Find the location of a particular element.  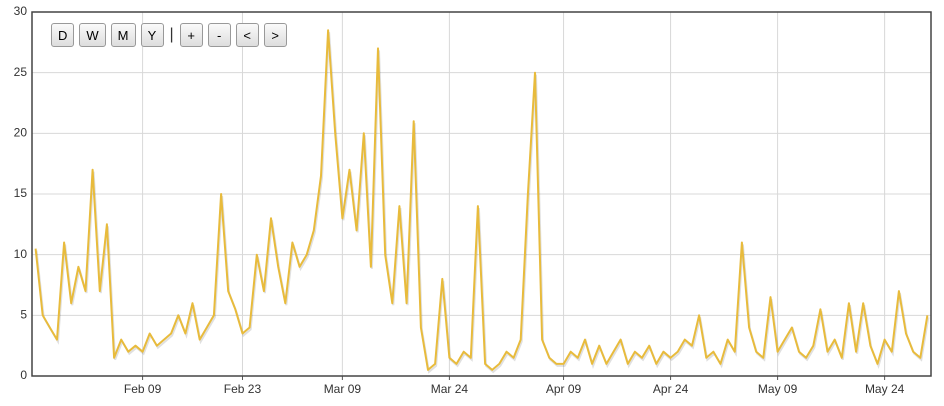

y-tick-label: 25 is located at coordinates (21, 72).